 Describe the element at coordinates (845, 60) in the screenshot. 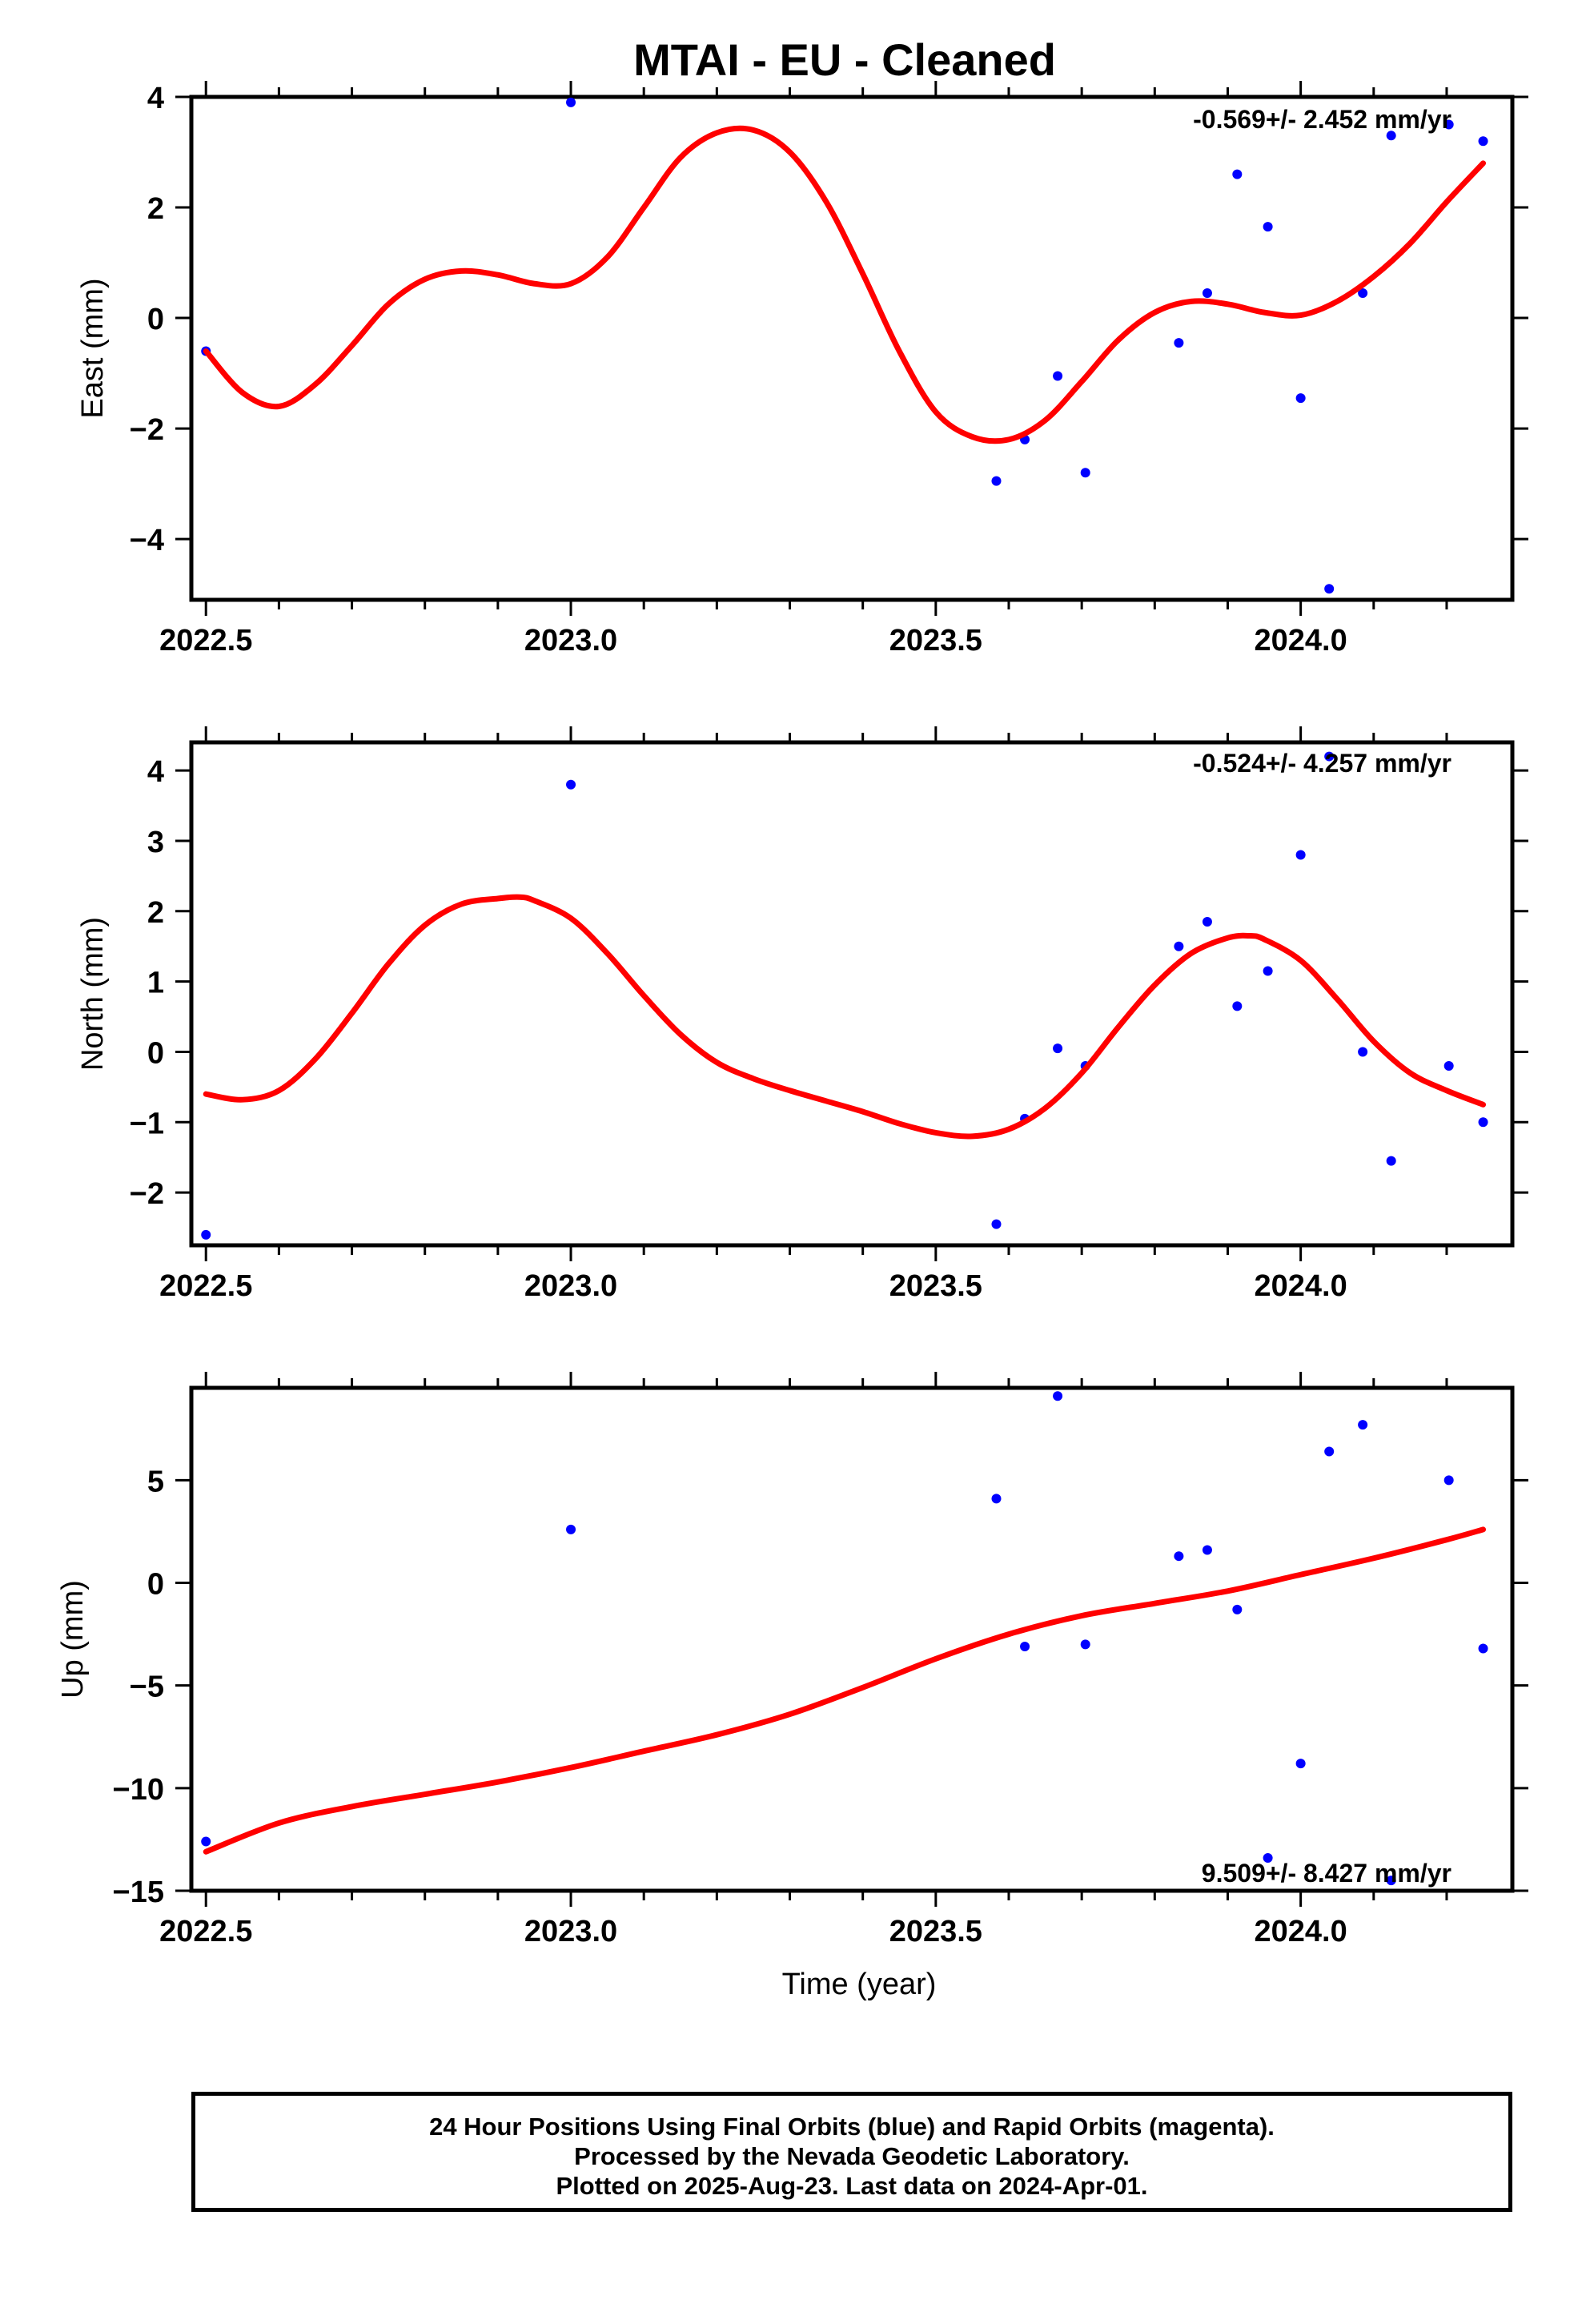

I see `chart-title: MTAI - EU - Cleaned` at that location.